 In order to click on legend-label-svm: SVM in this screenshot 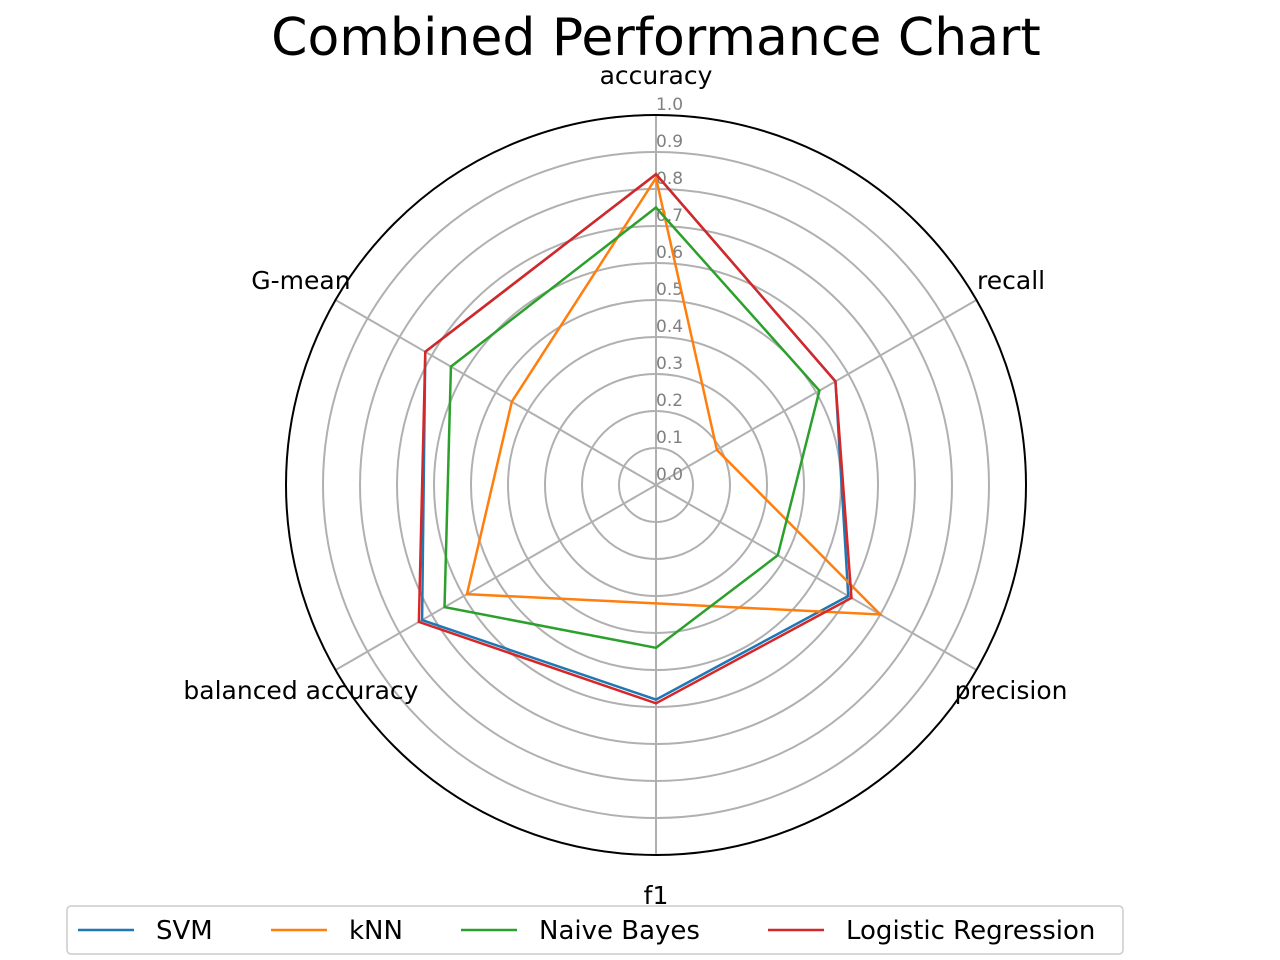, I will do `click(184, 931)`.